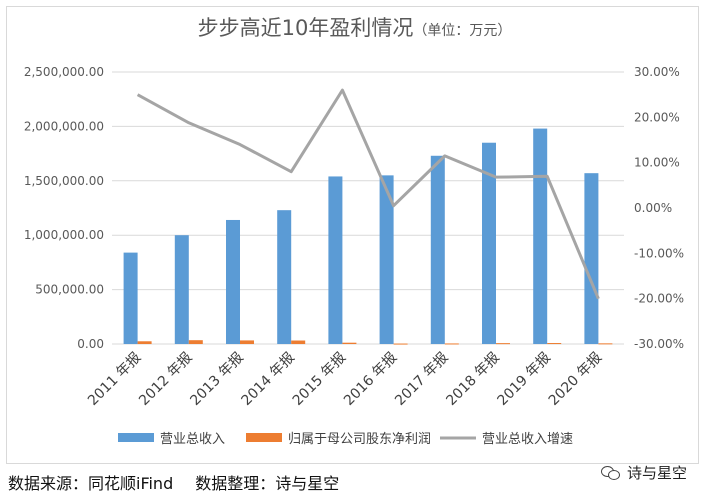 Image resolution: width=709 pixels, height=500 pixels. I want to click on y-right-tick-label: 10.00%, so click(657, 163).